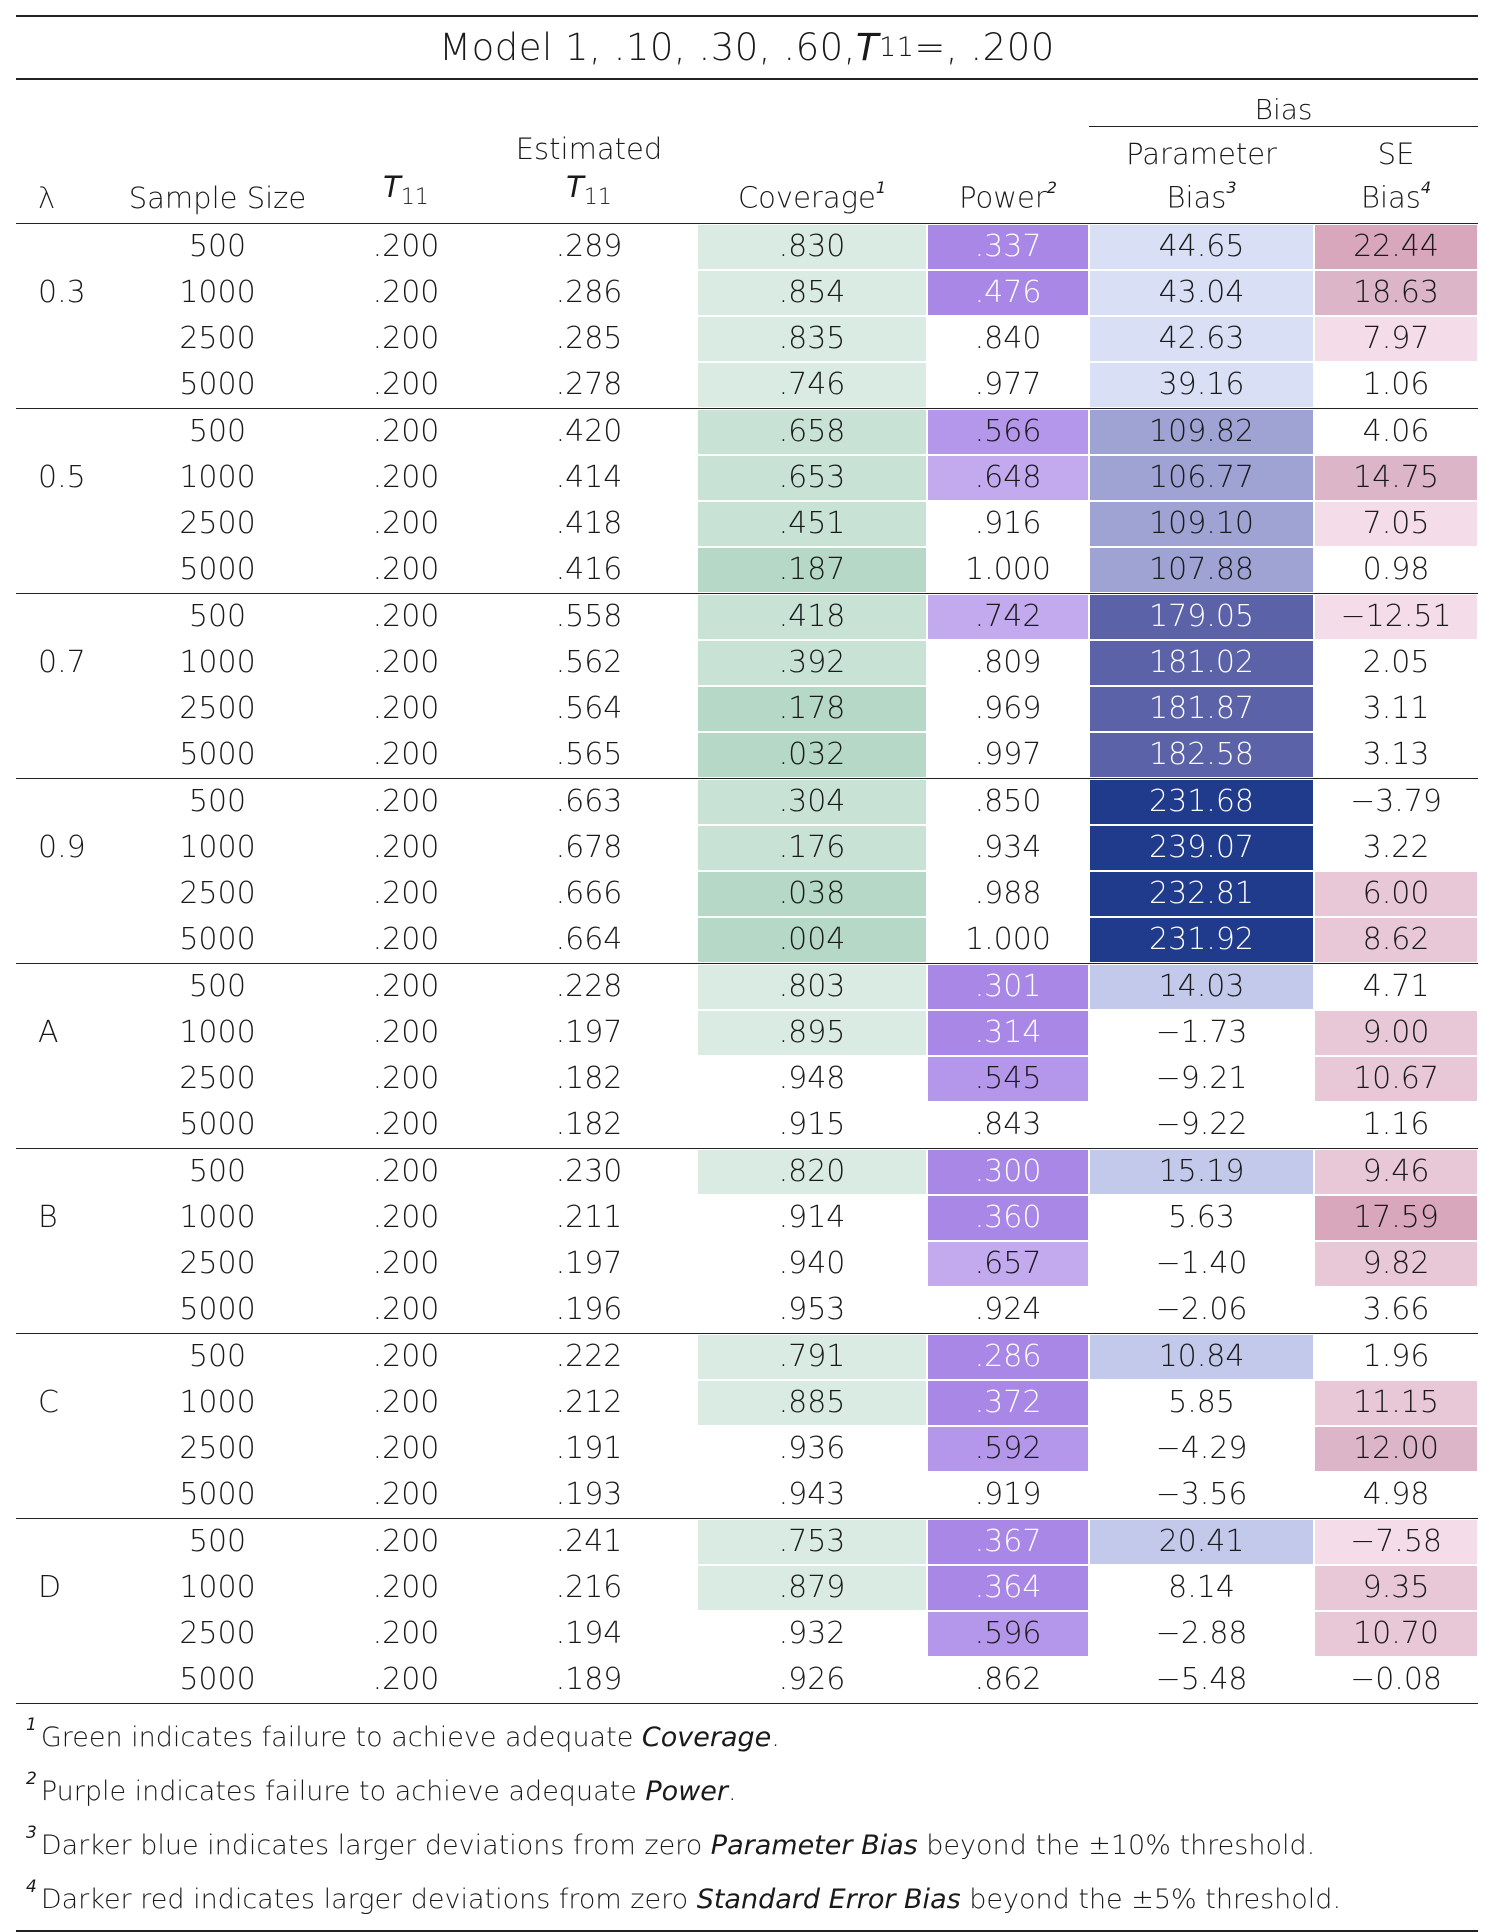 The width and height of the screenshot is (1496, 1932). What do you see at coordinates (589, 339) in the screenshot?
I see `estimated-t11-cell: .285` at bounding box center [589, 339].